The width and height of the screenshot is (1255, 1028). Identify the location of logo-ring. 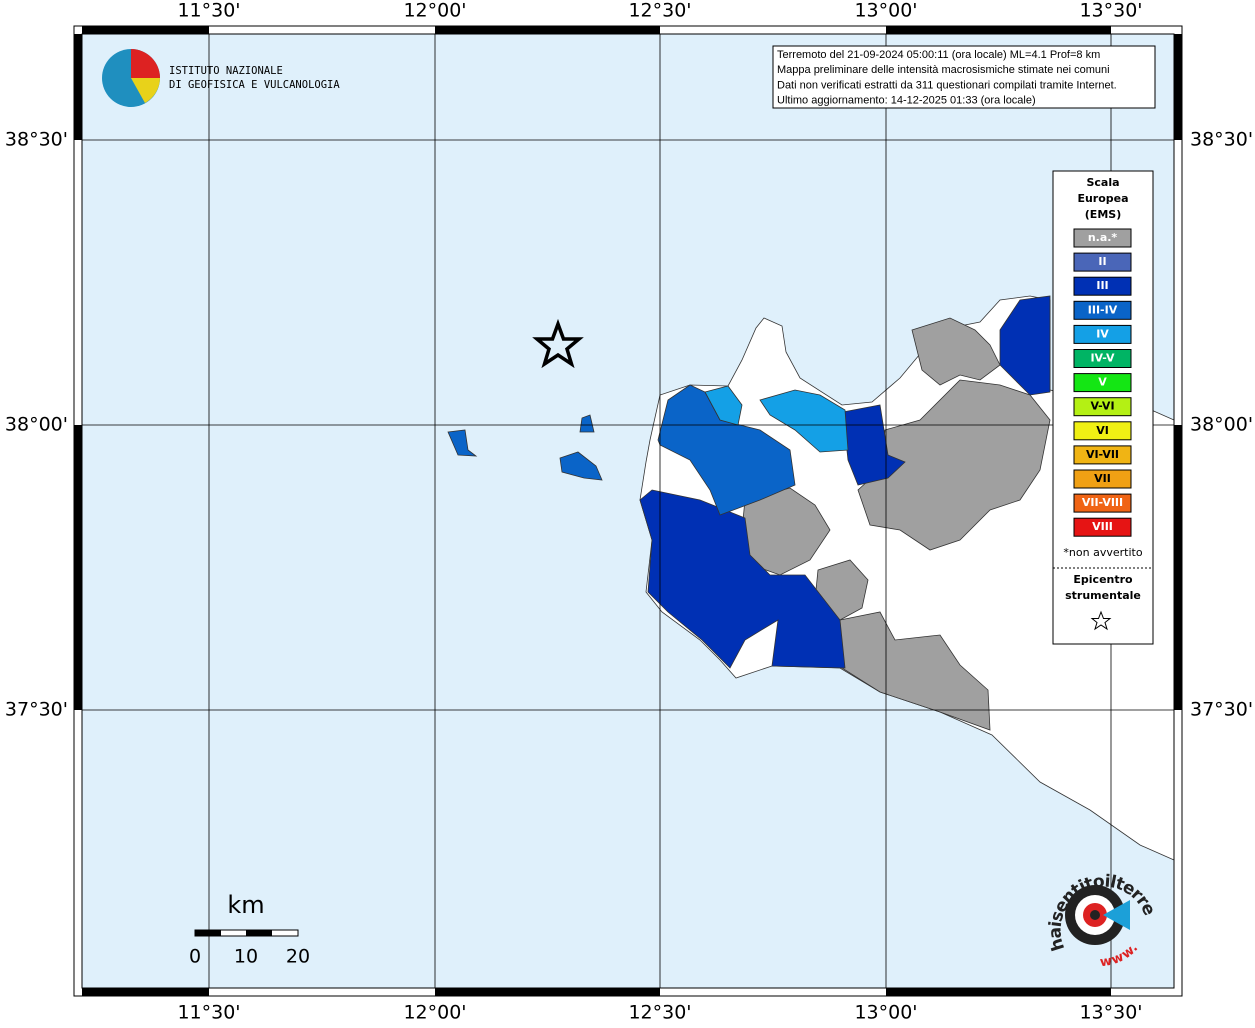
(1095, 915).